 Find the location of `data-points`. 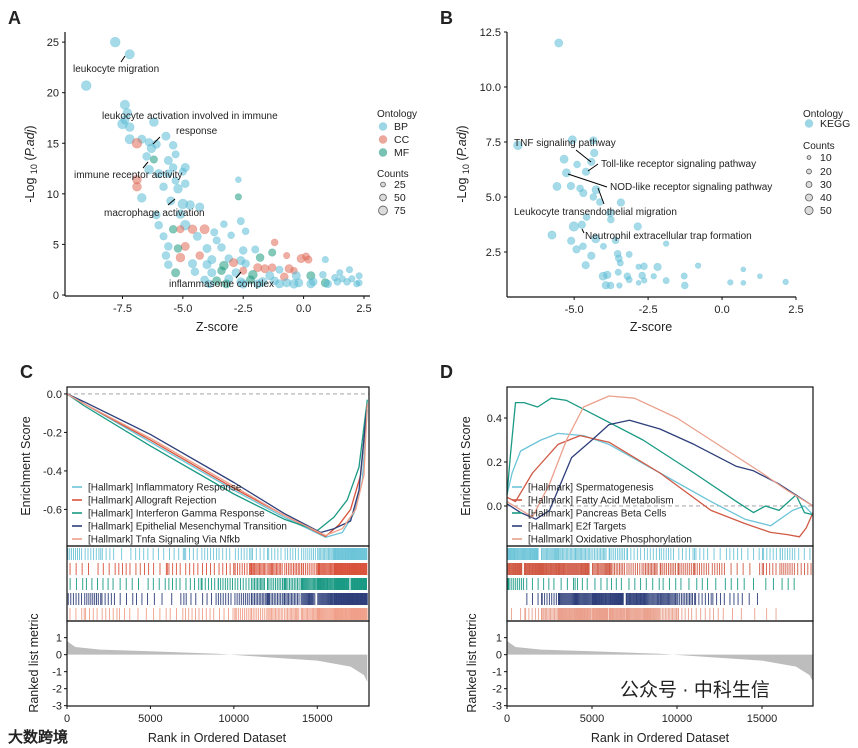

data-points is located at coordinates (651, 164).